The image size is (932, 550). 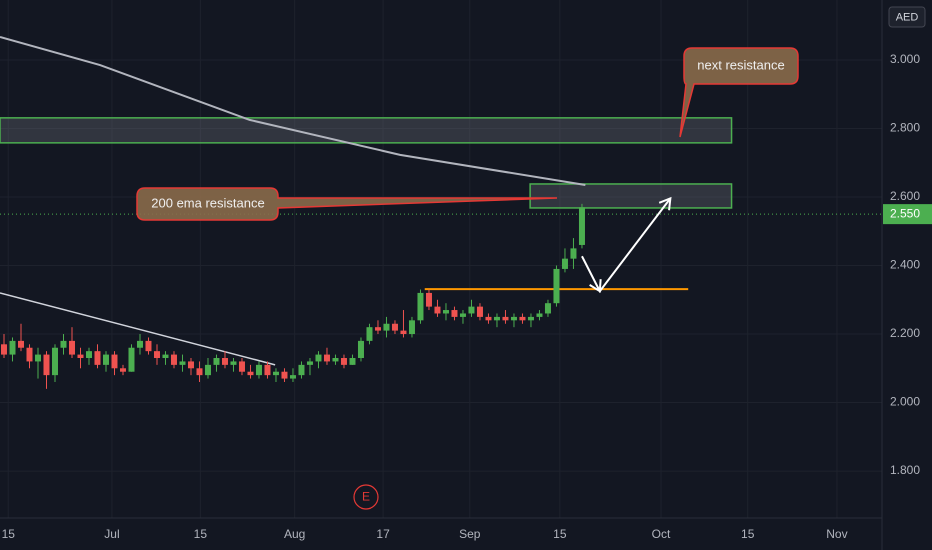 I want to click on callout: 200 ema resistance, so click(x=347, y=204).